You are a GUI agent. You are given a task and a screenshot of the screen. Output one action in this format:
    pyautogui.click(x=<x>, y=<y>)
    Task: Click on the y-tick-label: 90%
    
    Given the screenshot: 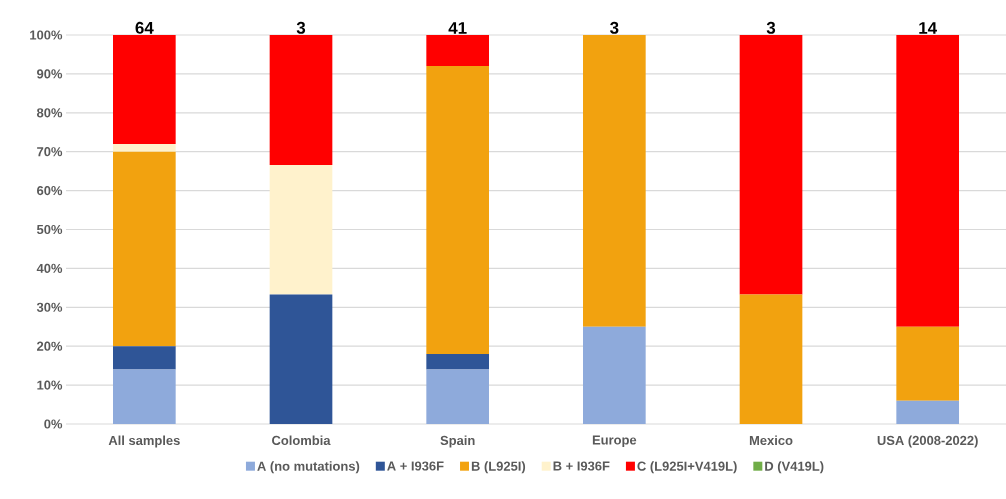 What is the action you would take?
    pyautogui.click(x=50, y=74)
    